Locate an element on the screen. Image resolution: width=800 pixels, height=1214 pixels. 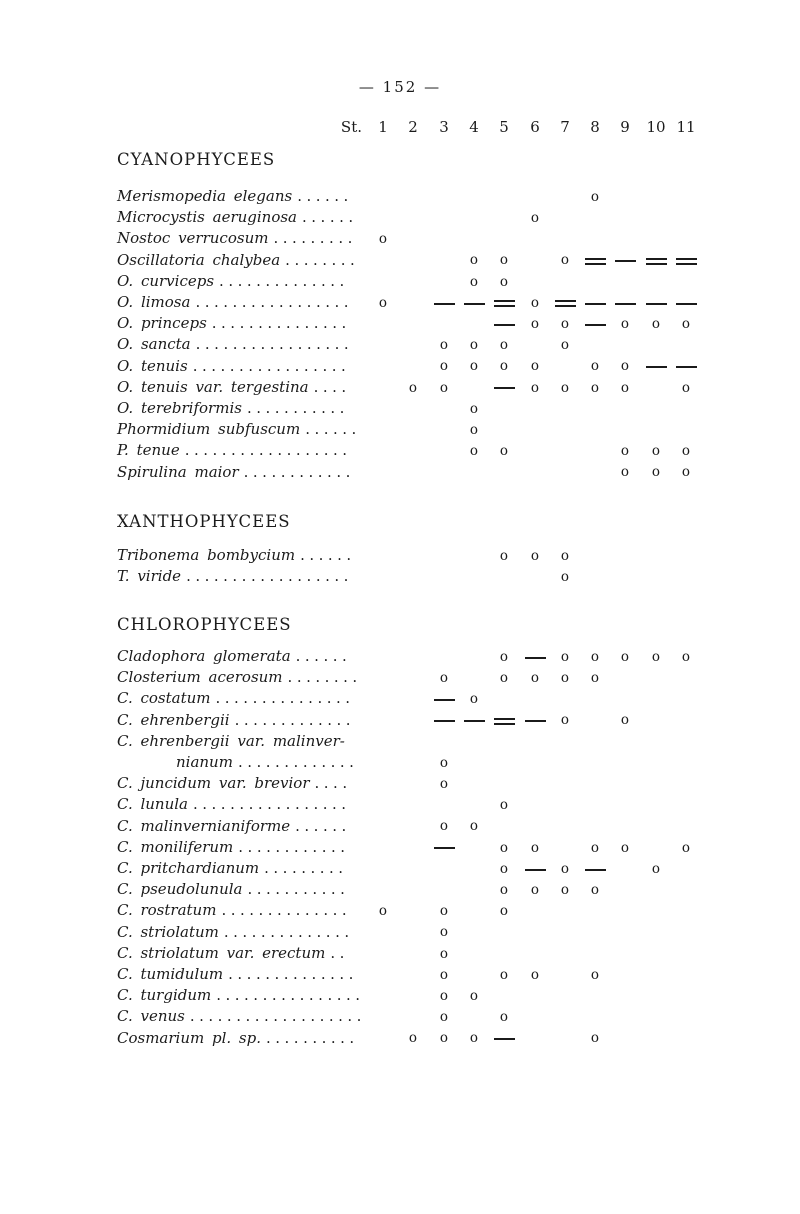
species-name: O. curviceps is located at coordinates (166, 280).